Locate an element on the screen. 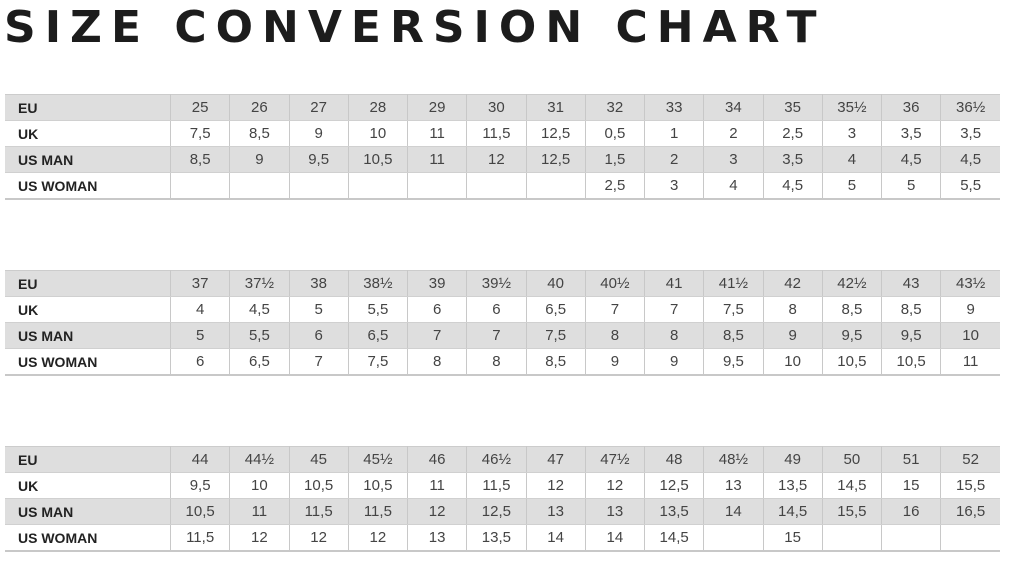 The height and width of the screenshot is (565, 1012). size-cell: 14 is located at coordinates (733, 511).